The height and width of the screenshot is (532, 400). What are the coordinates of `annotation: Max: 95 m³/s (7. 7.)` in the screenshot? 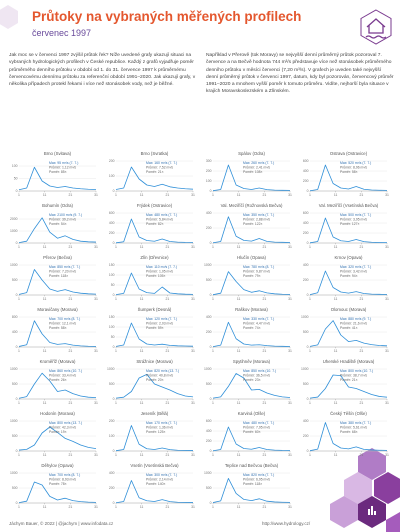 It's located at (63, 163).